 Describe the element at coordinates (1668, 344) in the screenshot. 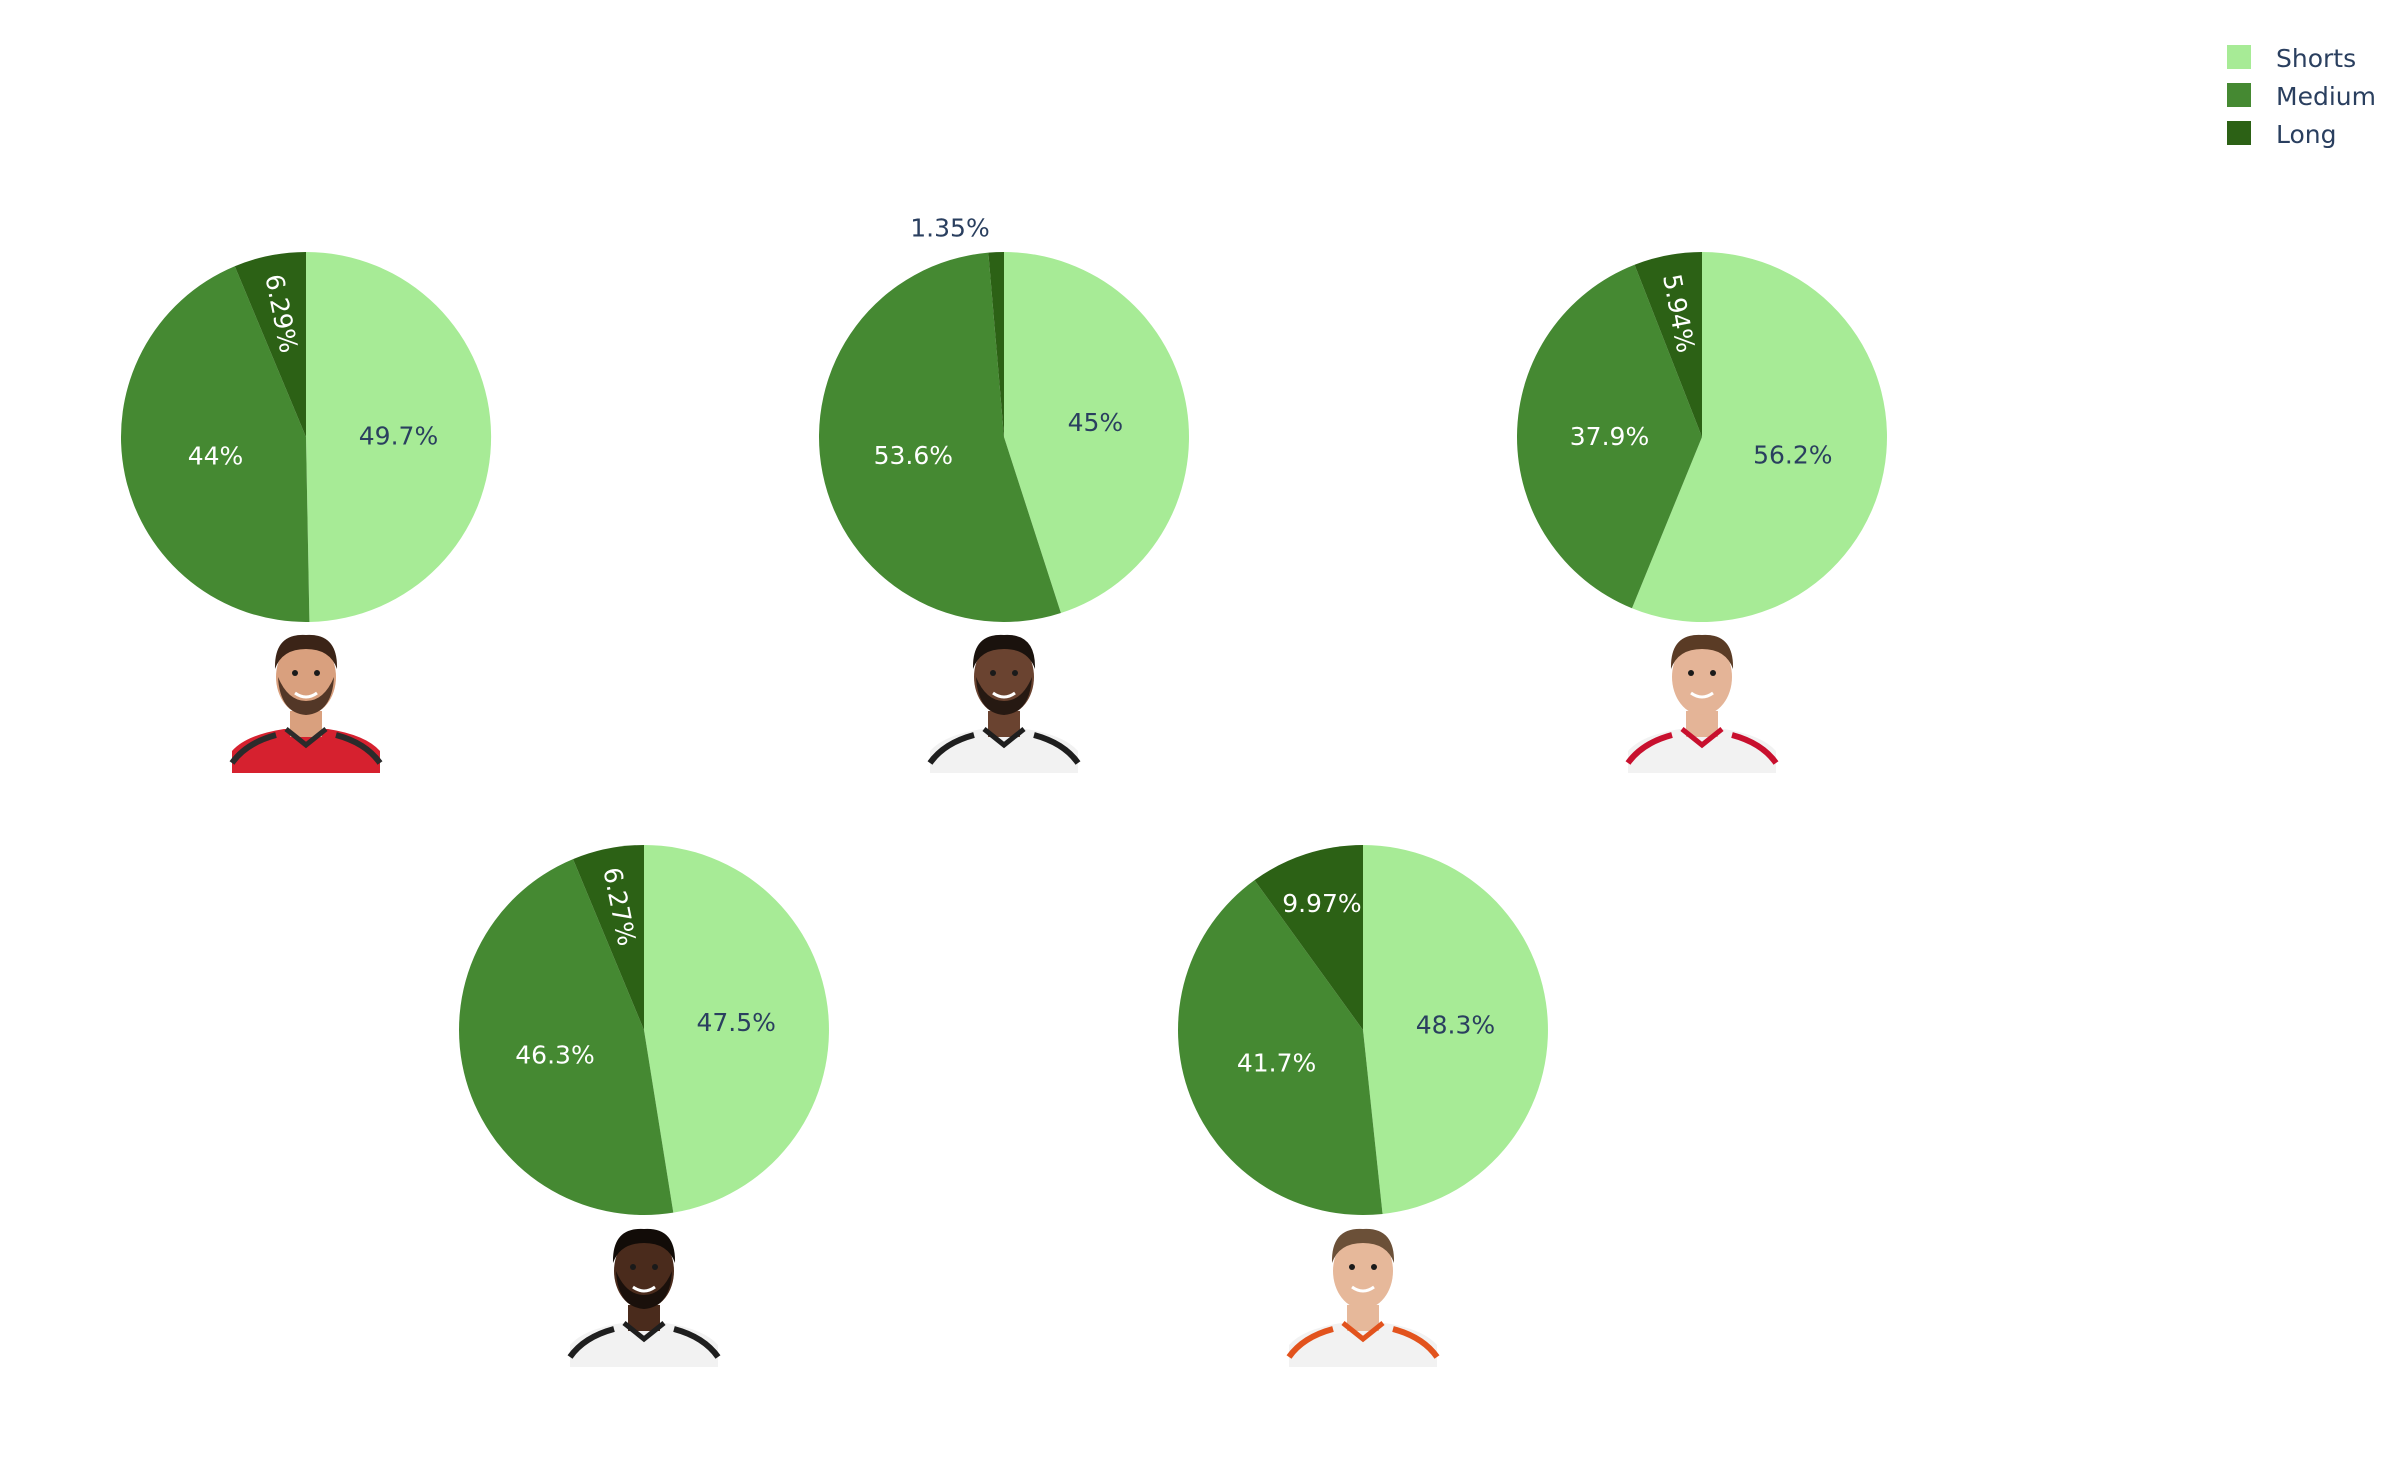

I see `pie-3-slice-long` at that location.